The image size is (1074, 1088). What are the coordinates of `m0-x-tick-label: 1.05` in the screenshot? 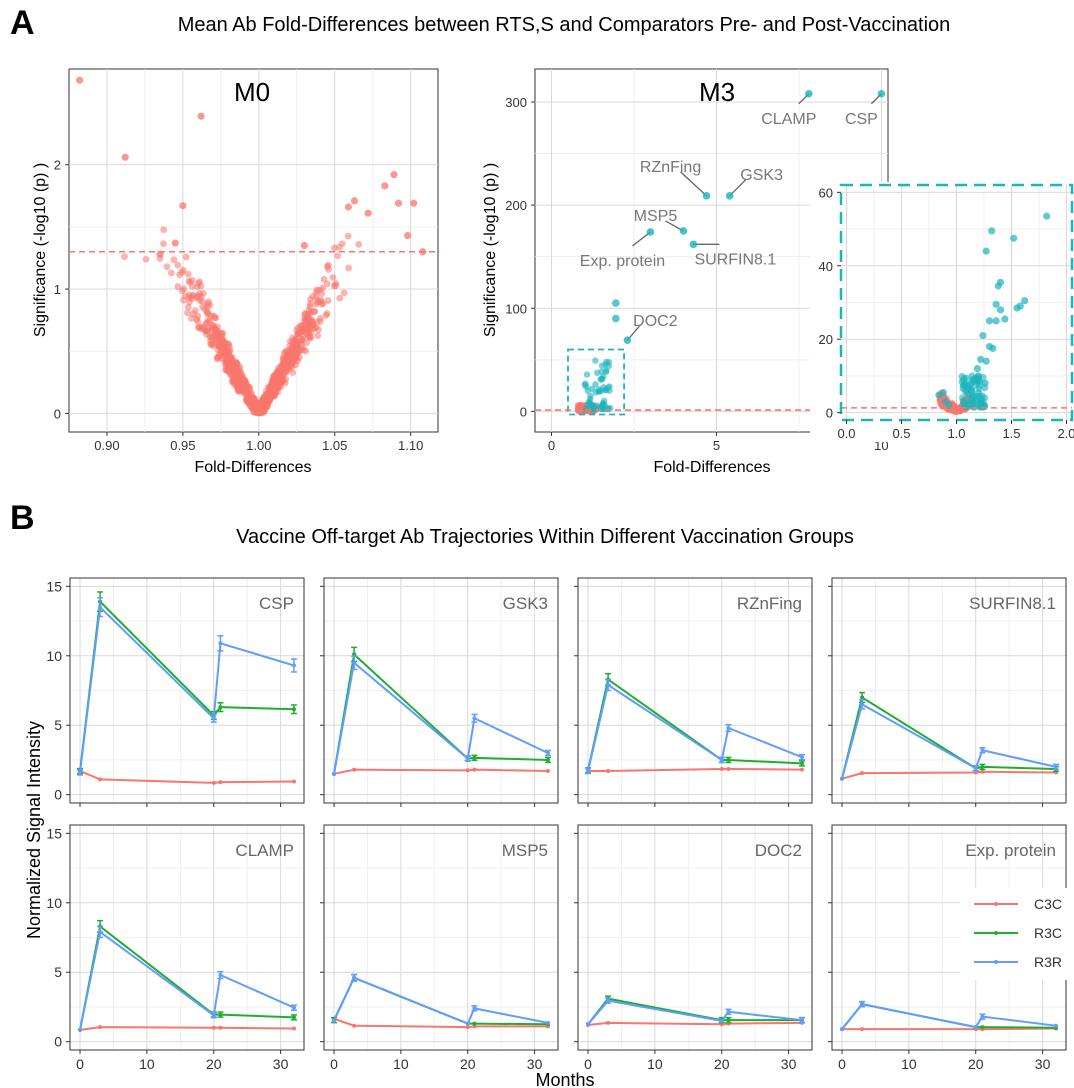 It's located at (334, 445).